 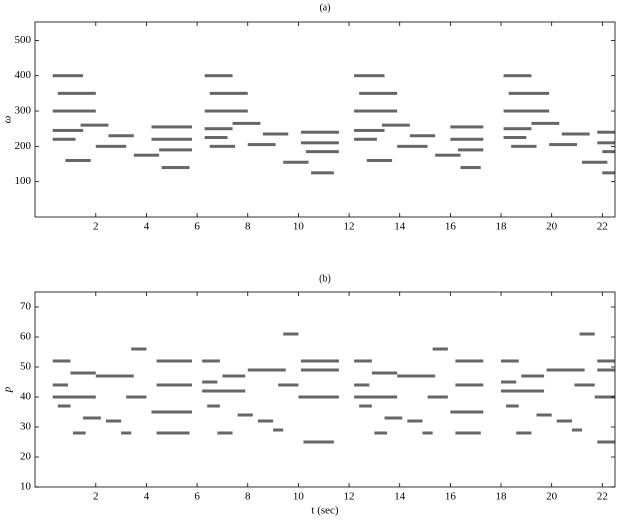 What do you see at coordinates (23, 40) in the screenshot?
I see `y-tick-label: 500` at bounding box center [23, 40].